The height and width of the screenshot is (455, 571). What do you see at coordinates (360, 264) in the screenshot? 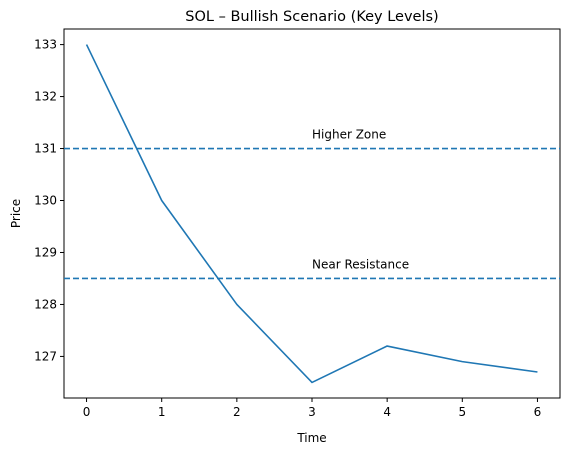
I see `key-level-annotation: Near Resistance` at bounding box center [360, 264].